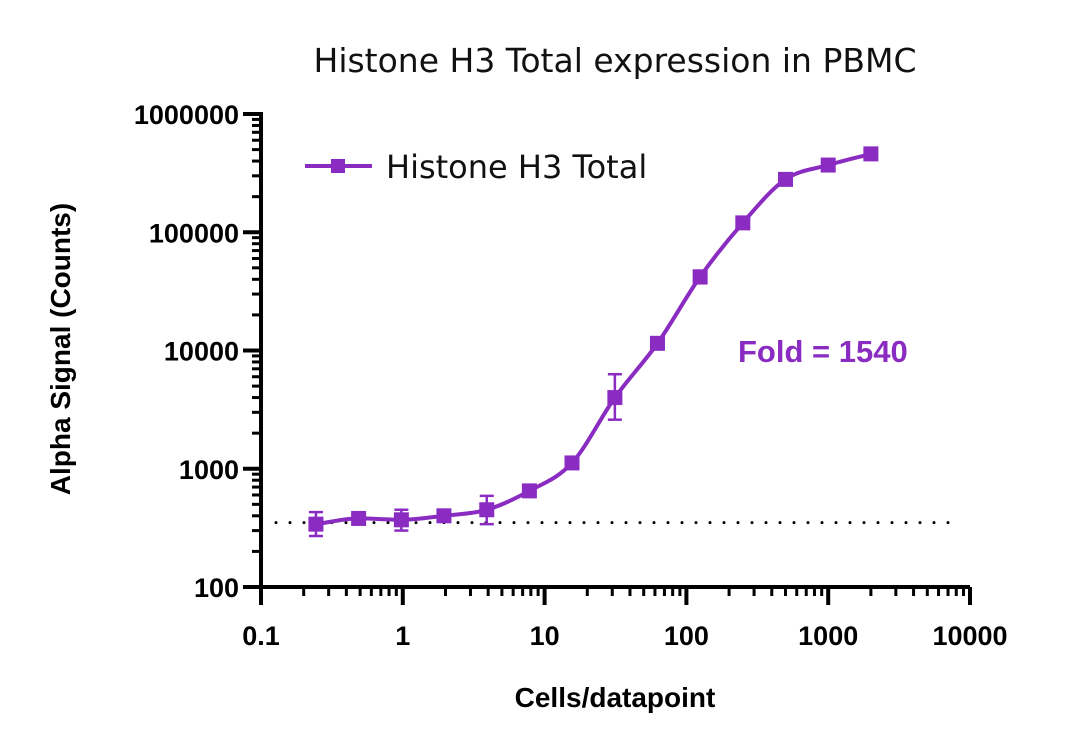  I want to click on chart-title: Histone H3 Total expression in PBMC, so click(615, 60).